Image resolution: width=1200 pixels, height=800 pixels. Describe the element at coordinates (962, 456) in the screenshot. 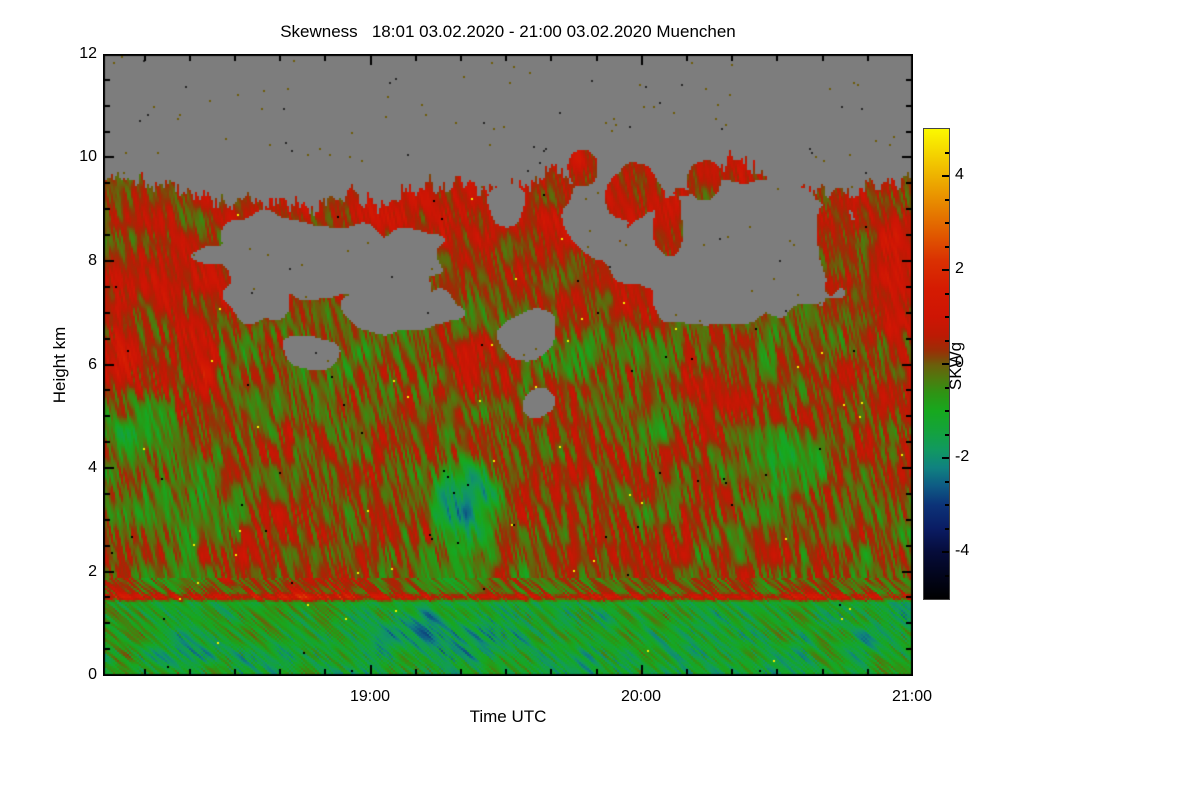

I see `colorbar-tick-label: -2` at that location.